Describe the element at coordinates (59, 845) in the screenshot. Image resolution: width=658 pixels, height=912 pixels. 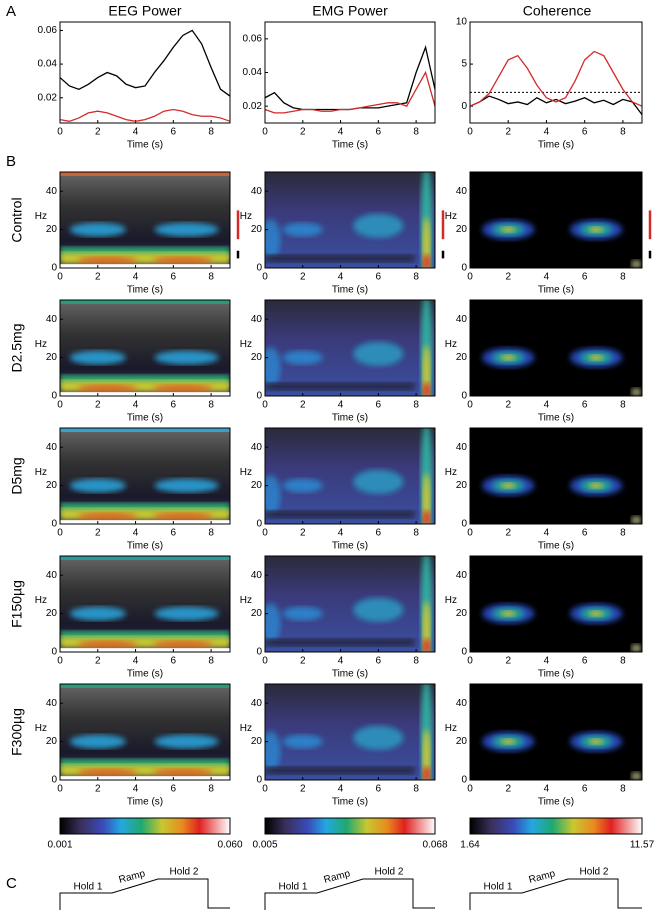
I see `colorbar-label: 0.001` at that location.